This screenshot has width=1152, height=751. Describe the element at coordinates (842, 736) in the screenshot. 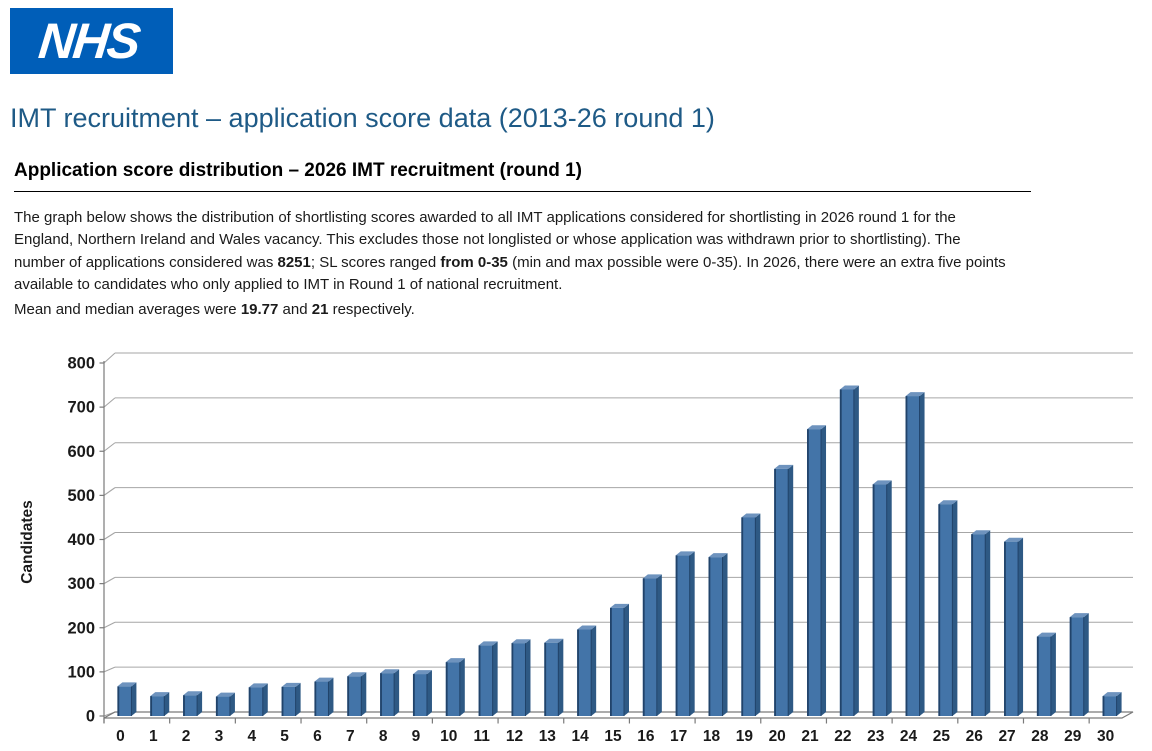

I see `x-axis-label: 22` at that location.